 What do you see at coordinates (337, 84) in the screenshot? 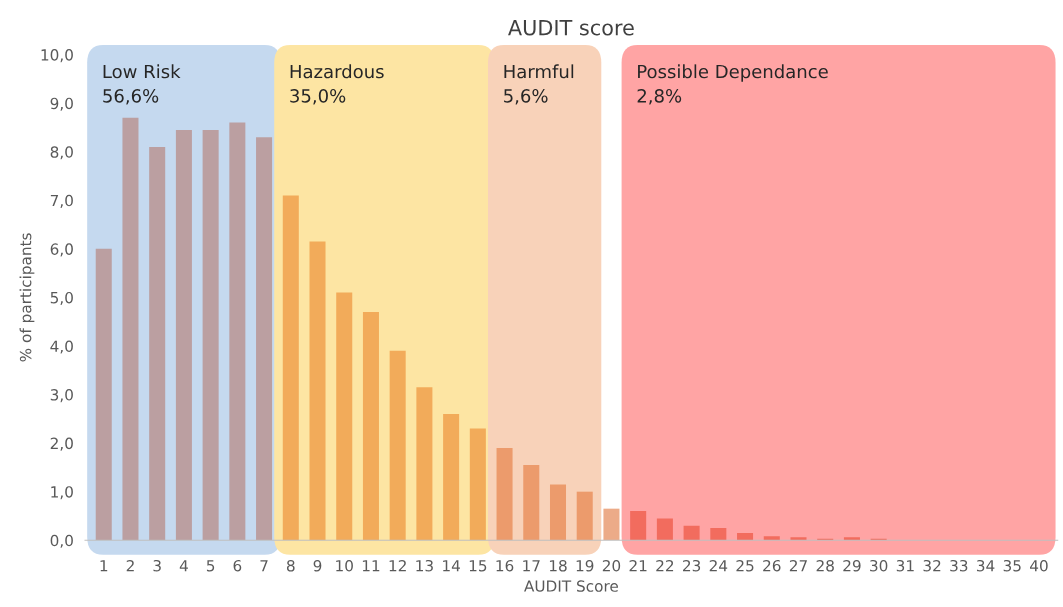
I see `band-label: Hazardous 35,0%` at bounding box center [337, 84].